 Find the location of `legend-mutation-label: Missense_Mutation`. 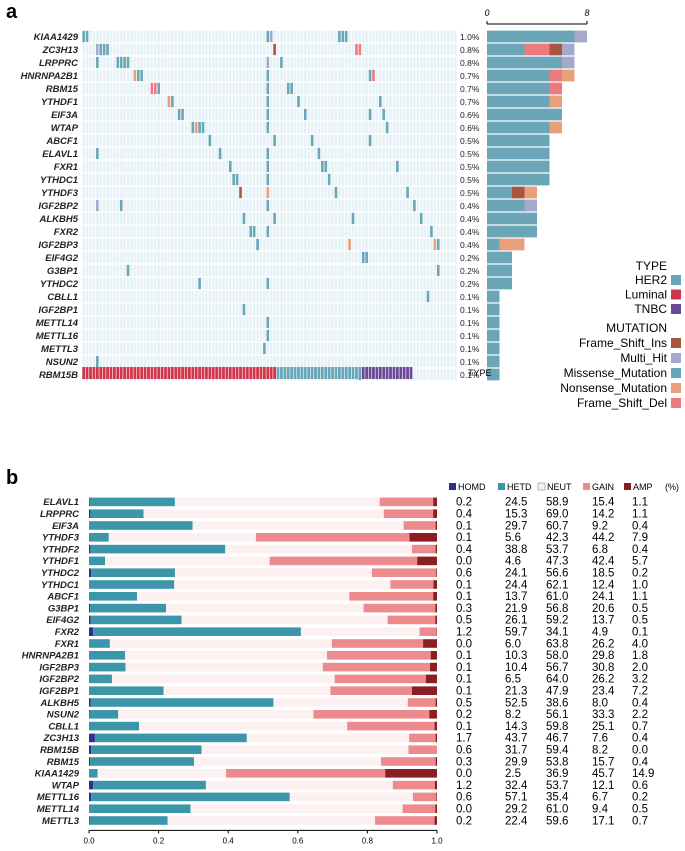

legend-mutation-label: Missense_Mutation is located at coordinates (615, 373).